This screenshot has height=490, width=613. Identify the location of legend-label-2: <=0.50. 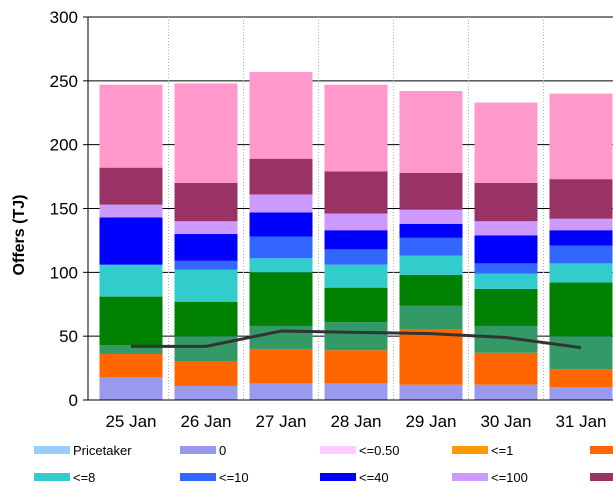
(379, 450).